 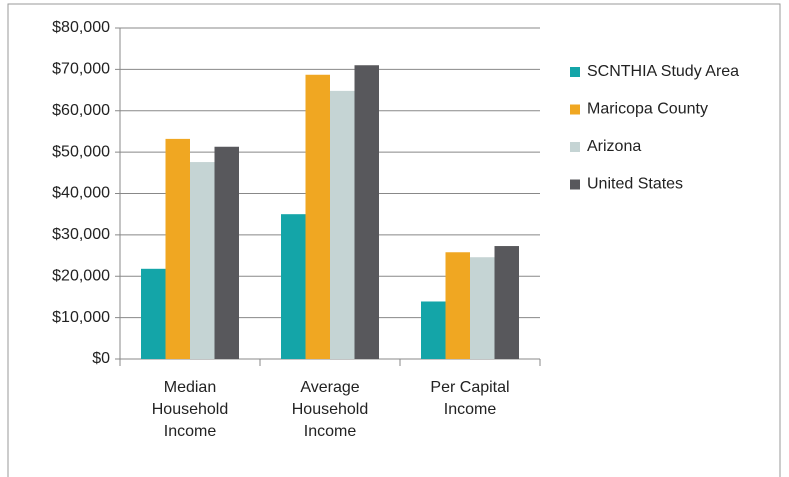 What do you see at coordinates (81, 234) in the screenshot?
I see `y-tick-label: $30,000` at bounding box center [81, 234].